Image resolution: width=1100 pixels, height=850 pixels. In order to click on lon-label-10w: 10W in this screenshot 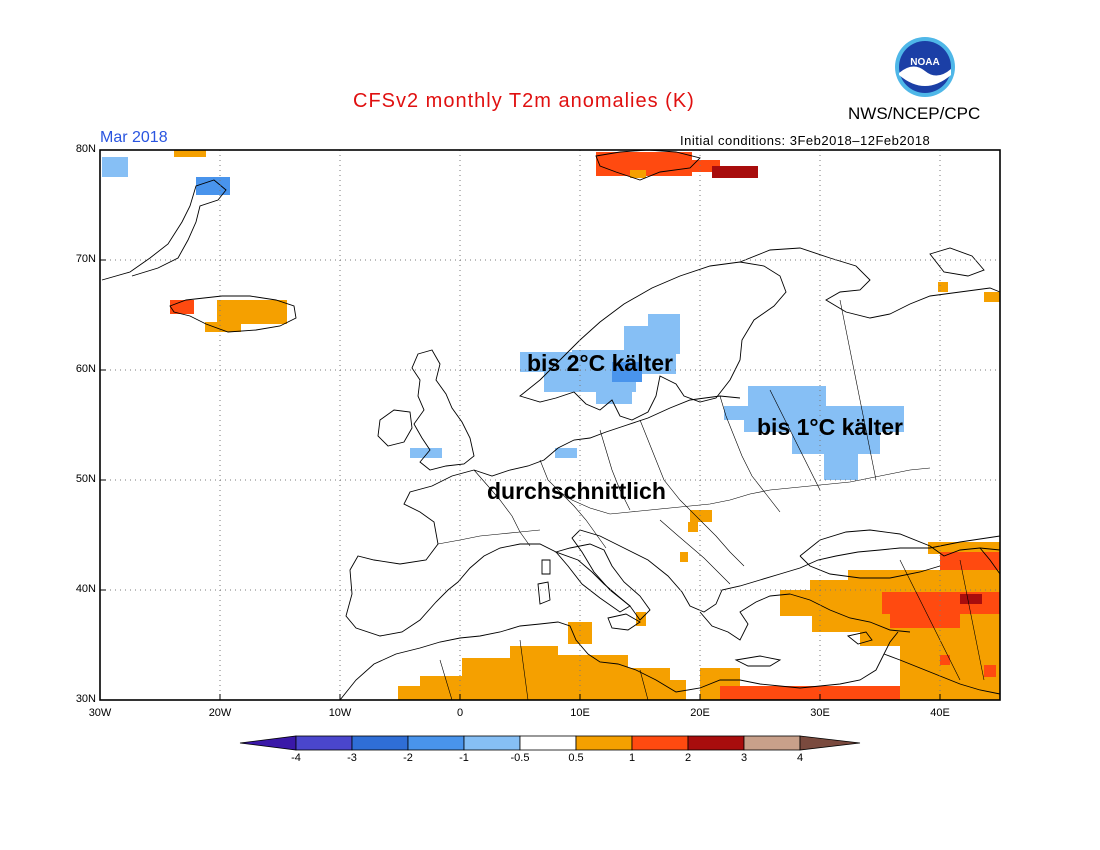, I will do `click(340, 713)`.